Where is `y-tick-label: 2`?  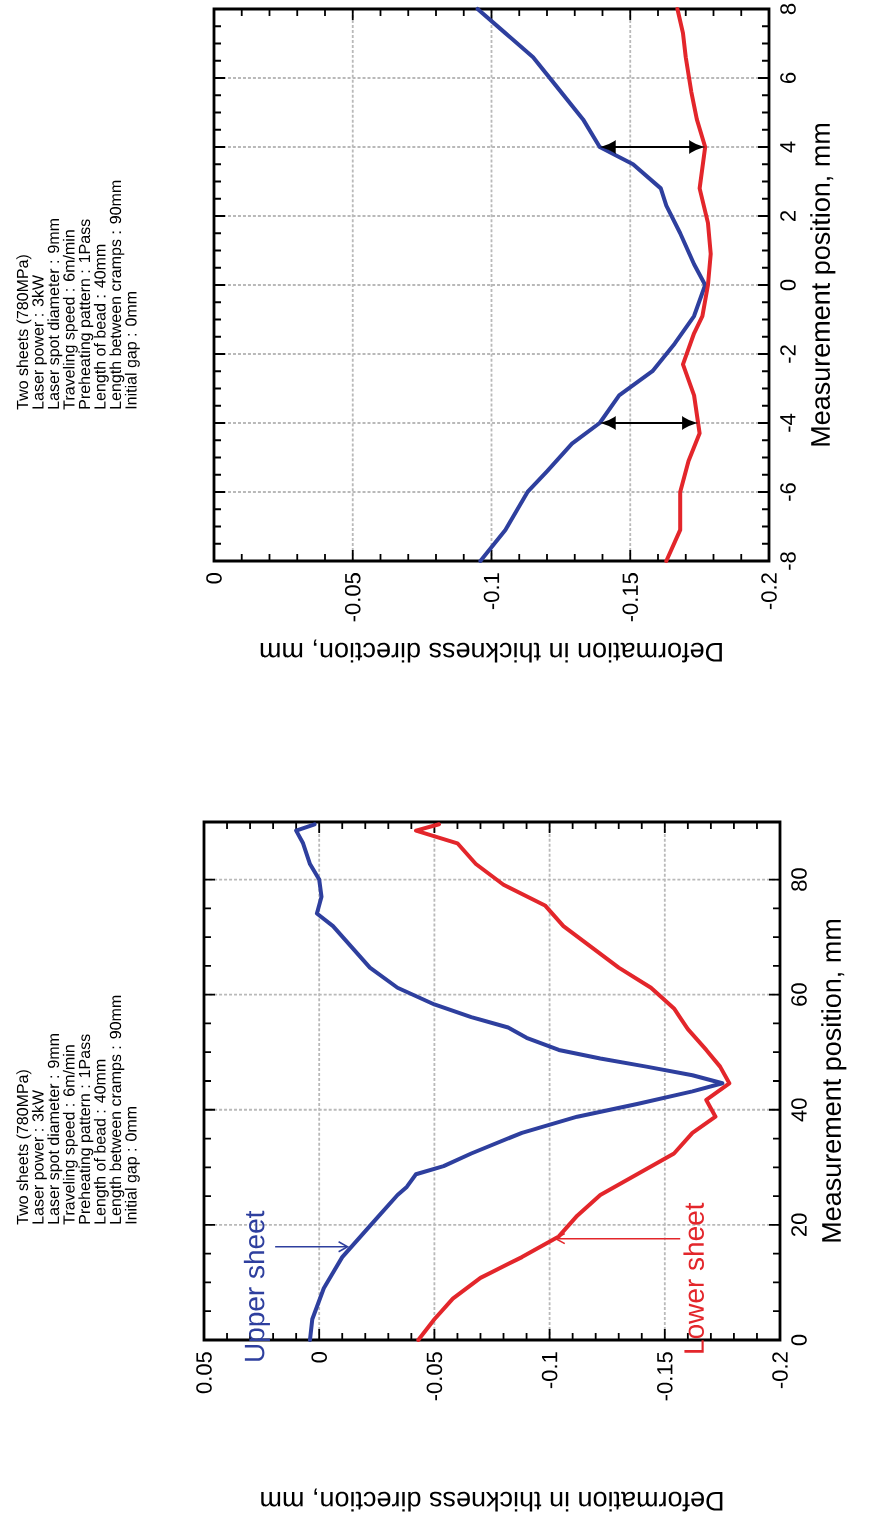
y-tick-label: 2 is located at coordinates (788, 215).